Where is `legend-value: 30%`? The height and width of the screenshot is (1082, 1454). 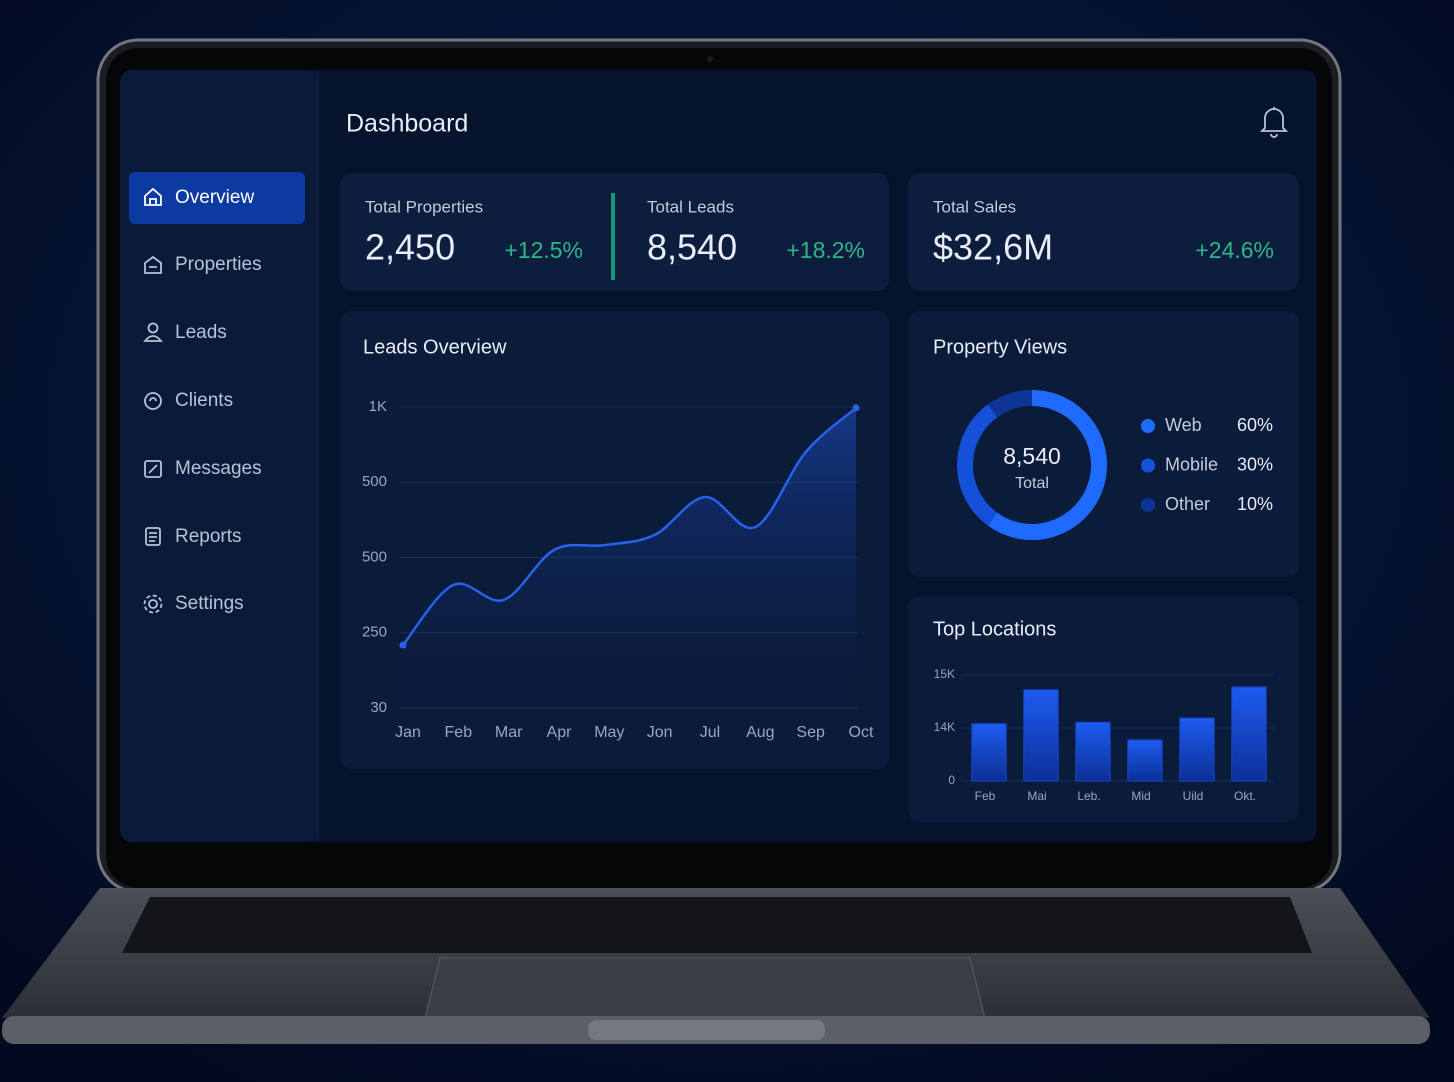
legend-value: 30% is located at coordinates (1255, 464).